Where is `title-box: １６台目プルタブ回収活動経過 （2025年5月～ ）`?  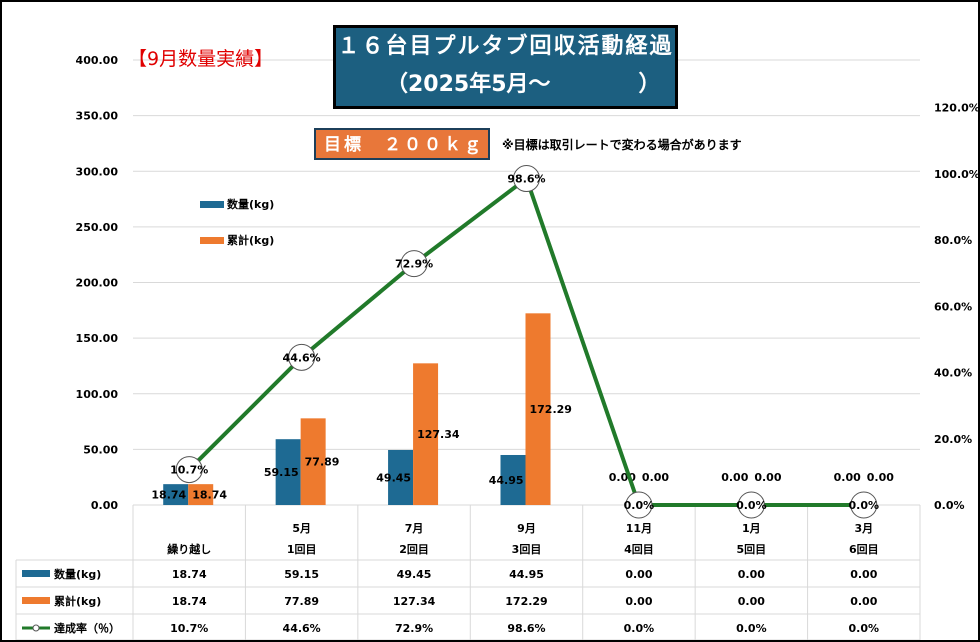 title-box: １６台目プルタブ回収活動経過 （2025年5月～ ） is located at coordinates (505, 67).